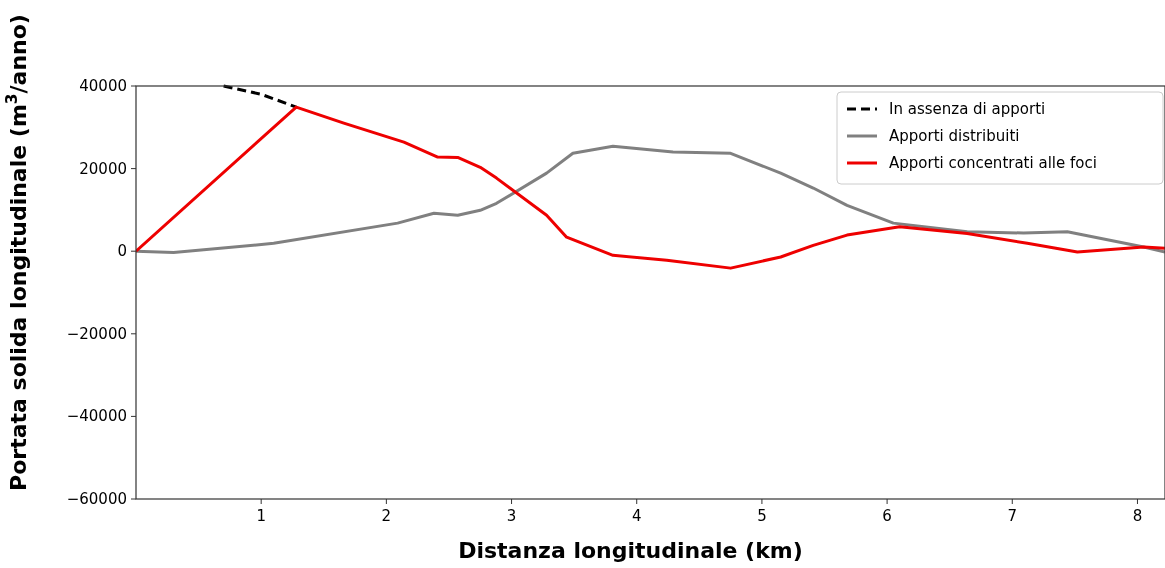  Describe the element at coordinates (1137, 516) in the screenshot. I see `x-tick-label: 8` at that location.